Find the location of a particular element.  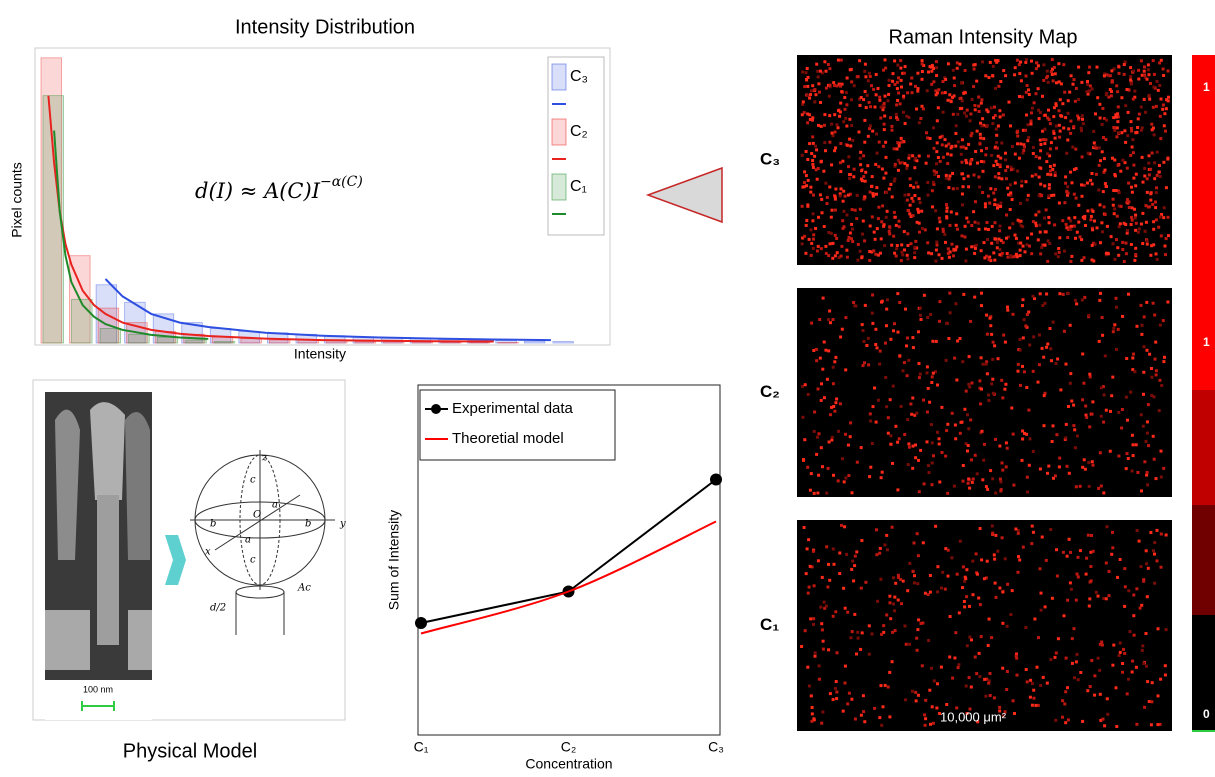

model-frame is located at coordinates (189, 550).